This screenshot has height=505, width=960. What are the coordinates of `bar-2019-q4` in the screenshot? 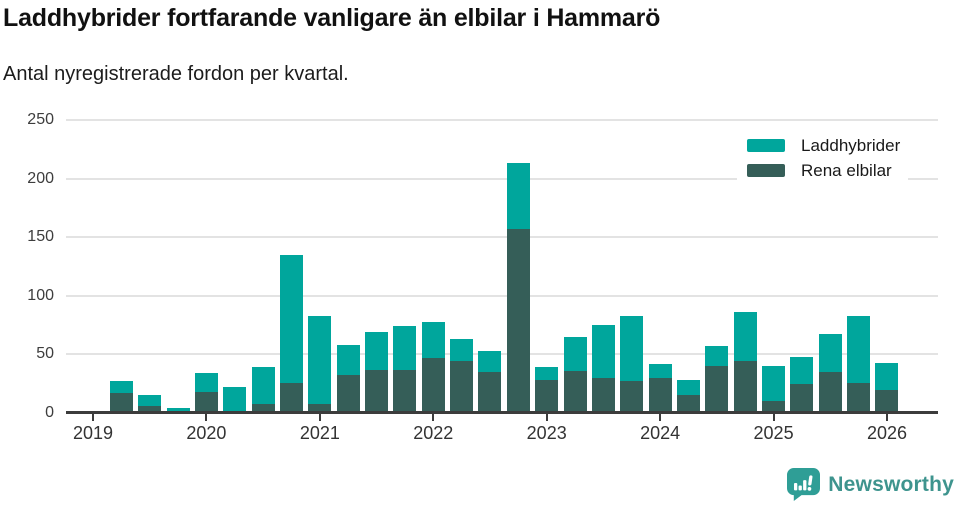 It's located at (178, 206).